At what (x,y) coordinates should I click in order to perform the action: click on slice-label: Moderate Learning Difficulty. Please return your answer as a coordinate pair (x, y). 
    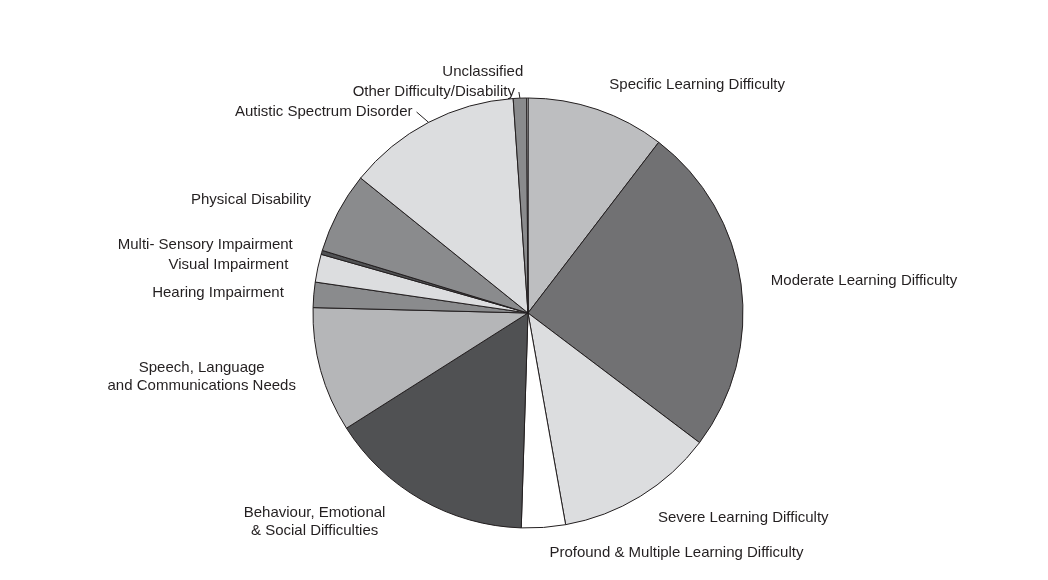
    Looking at the image, I should click on (864, 279).